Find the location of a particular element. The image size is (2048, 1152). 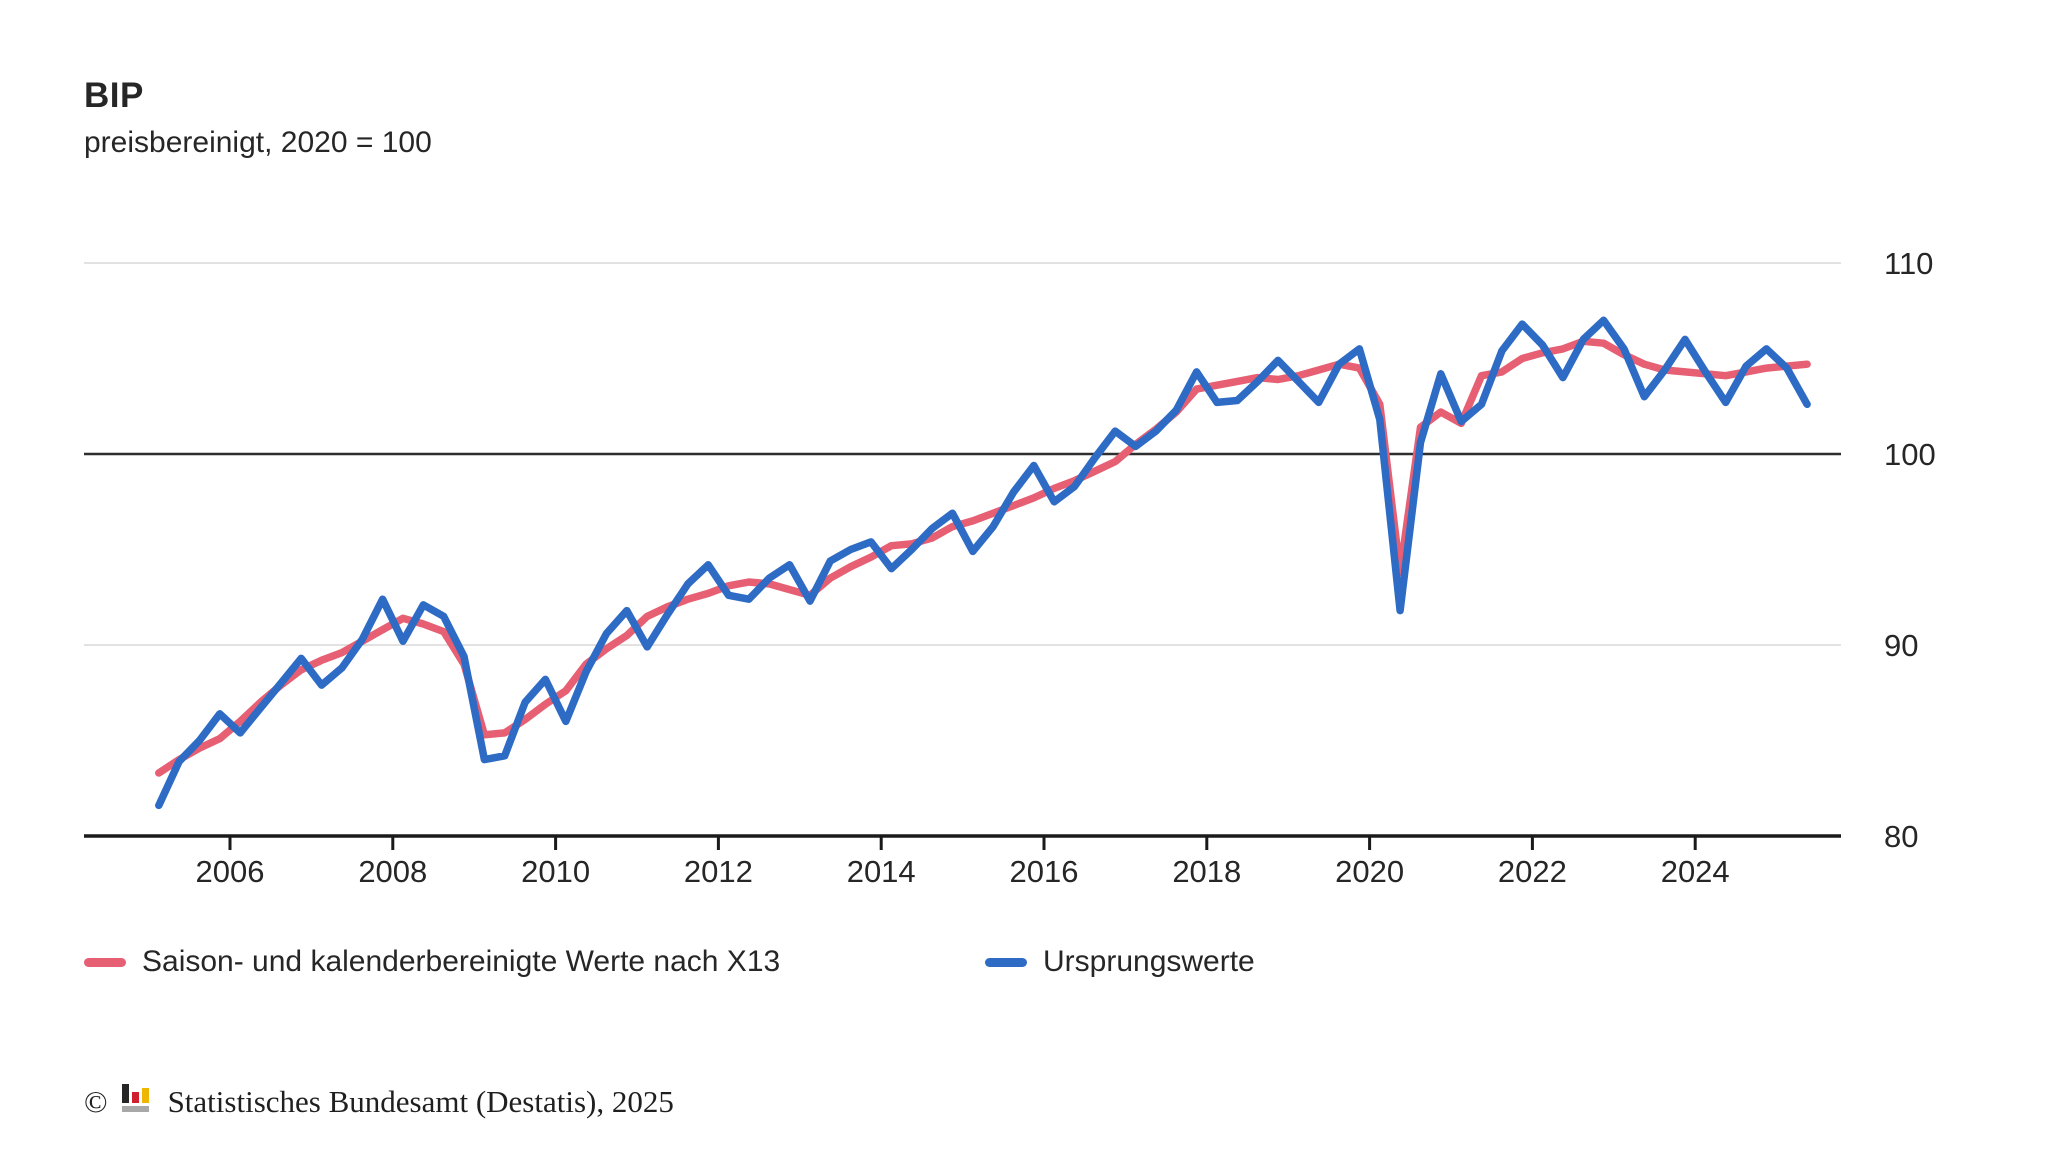

x-tick-label: 2024 is located at coordinates (1695, 871).